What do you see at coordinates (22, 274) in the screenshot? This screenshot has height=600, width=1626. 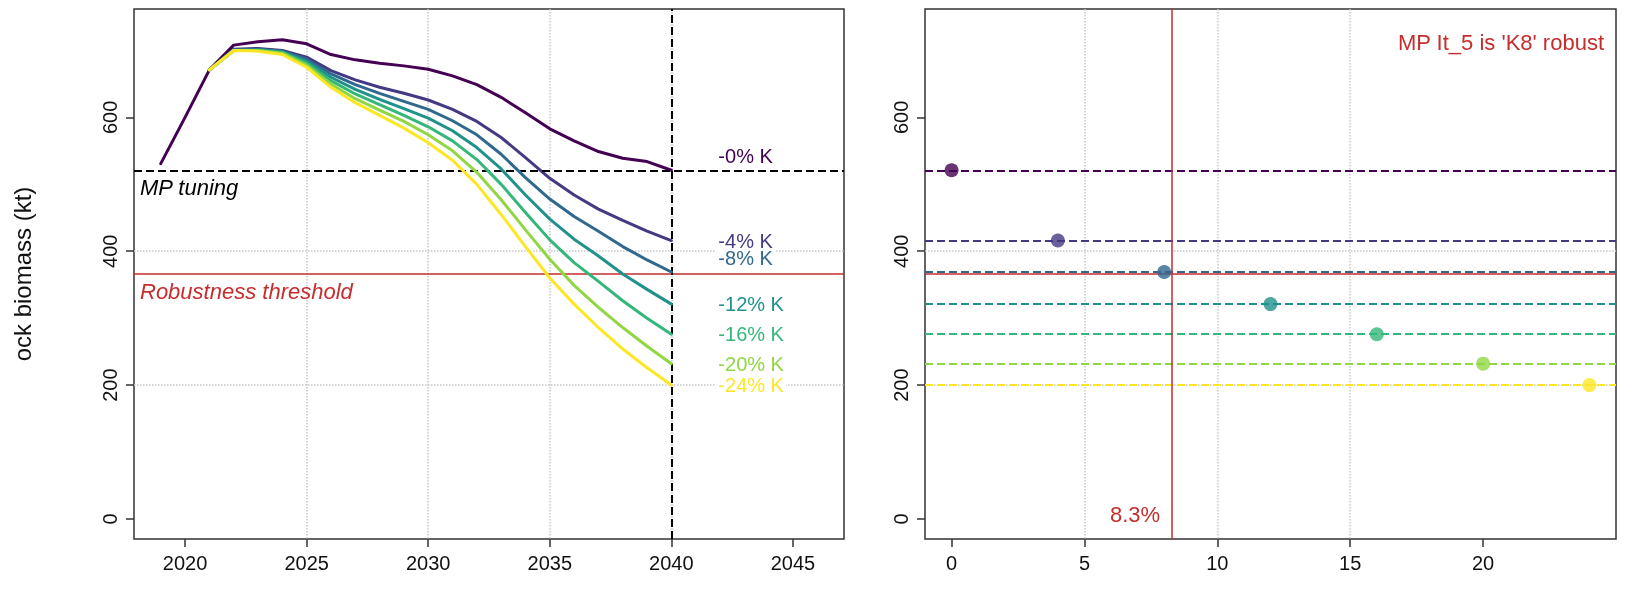 I see `y-axis-title: ock biomass (kt)` at bounding box center [22, 274].